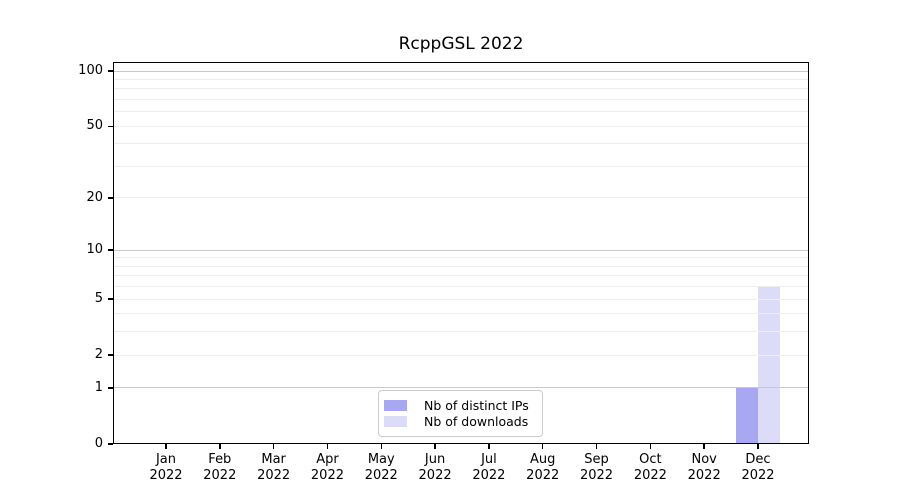 The width and height of the screenshot is (900, 500). What do you see at coordinates (461, 44) in the screenshot?
I see `chart-title: RcppGSL 2022` at bounding box center [461, 44].